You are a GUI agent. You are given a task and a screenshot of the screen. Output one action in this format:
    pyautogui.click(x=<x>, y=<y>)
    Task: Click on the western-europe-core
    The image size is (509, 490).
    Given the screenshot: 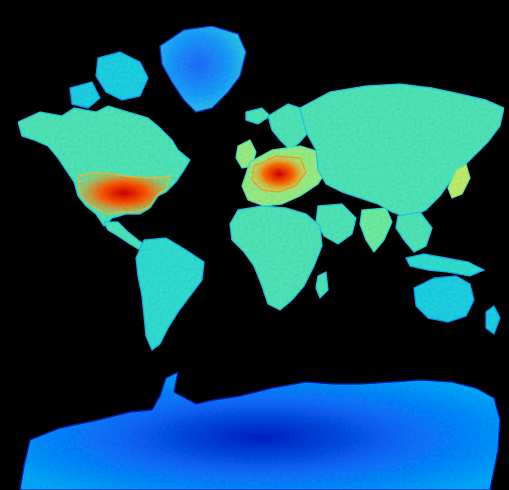 What is the action you would take?
    pyautogui.click(x=279, y=174)
    